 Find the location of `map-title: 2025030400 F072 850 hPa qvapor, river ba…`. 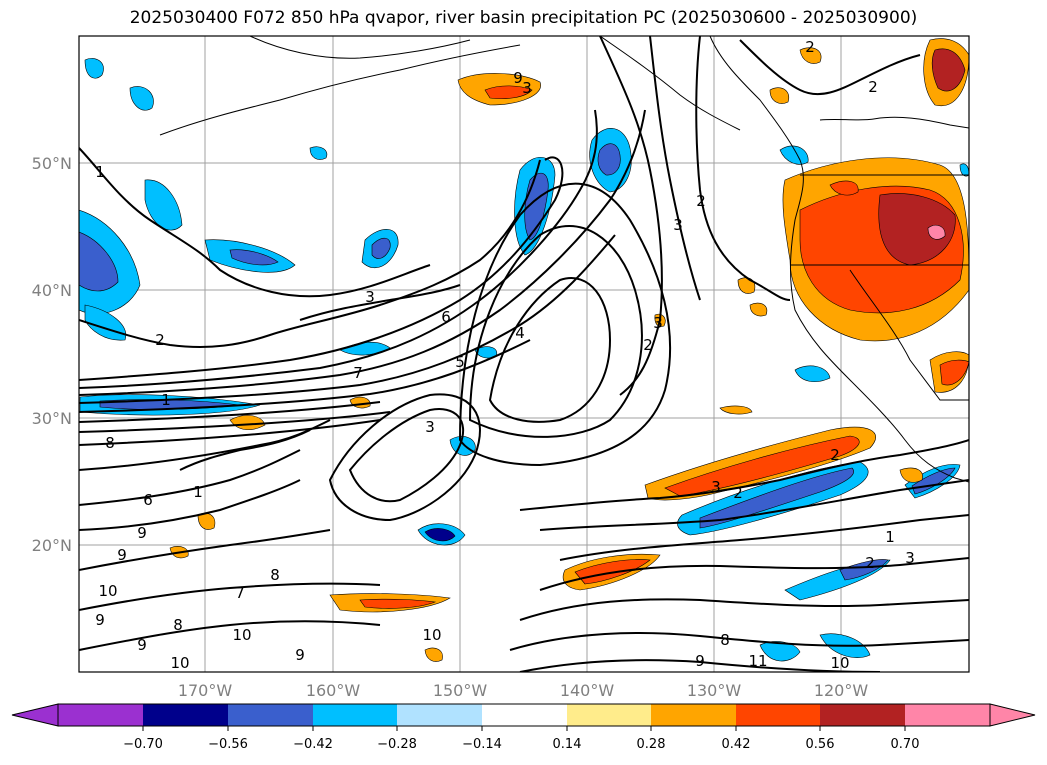

map-title: 2025030400 F072 850 hPa qvapor, river ba… is located at coordinates (523, 18).